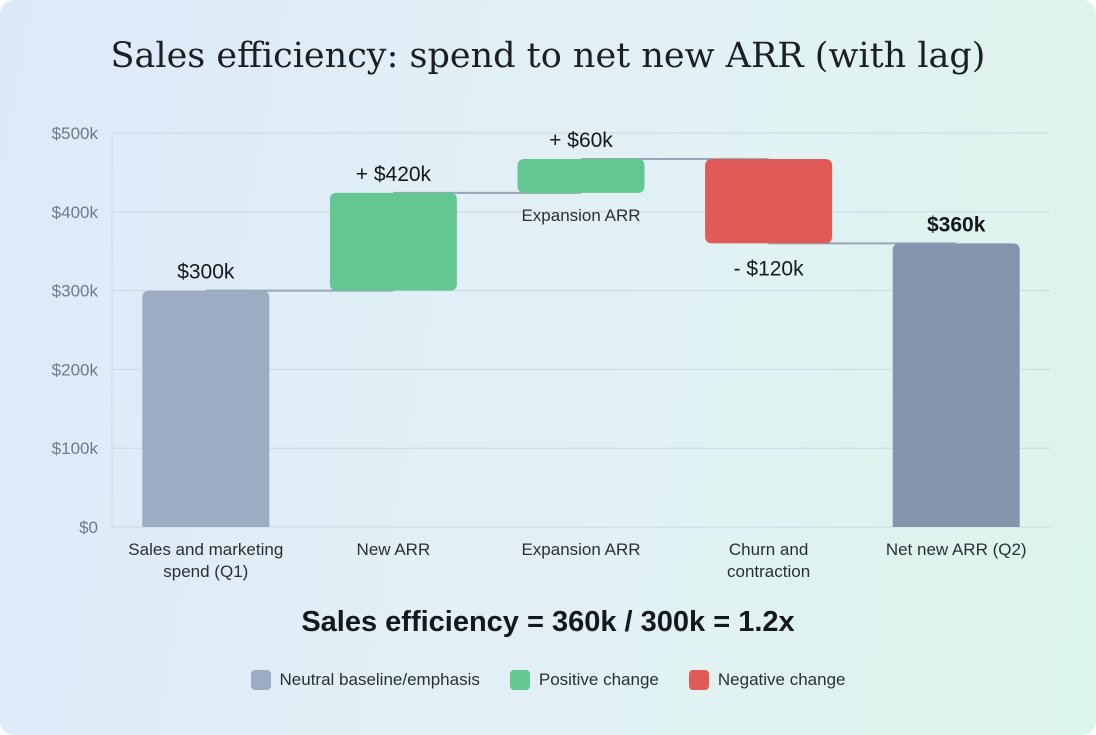  I want to click on bar-value-label: $300k, so click(206, 272).